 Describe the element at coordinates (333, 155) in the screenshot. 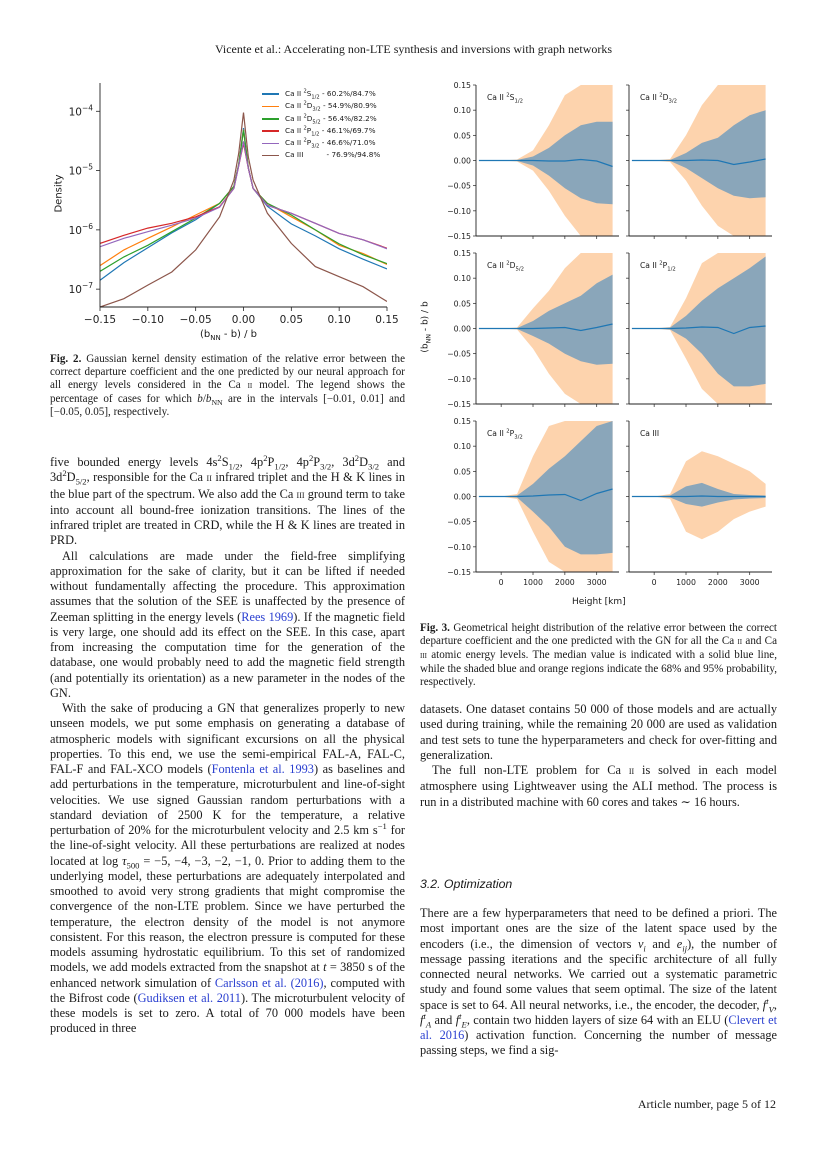

I see `legend-label: Ca III - 76.9%/94.8%` at that location.